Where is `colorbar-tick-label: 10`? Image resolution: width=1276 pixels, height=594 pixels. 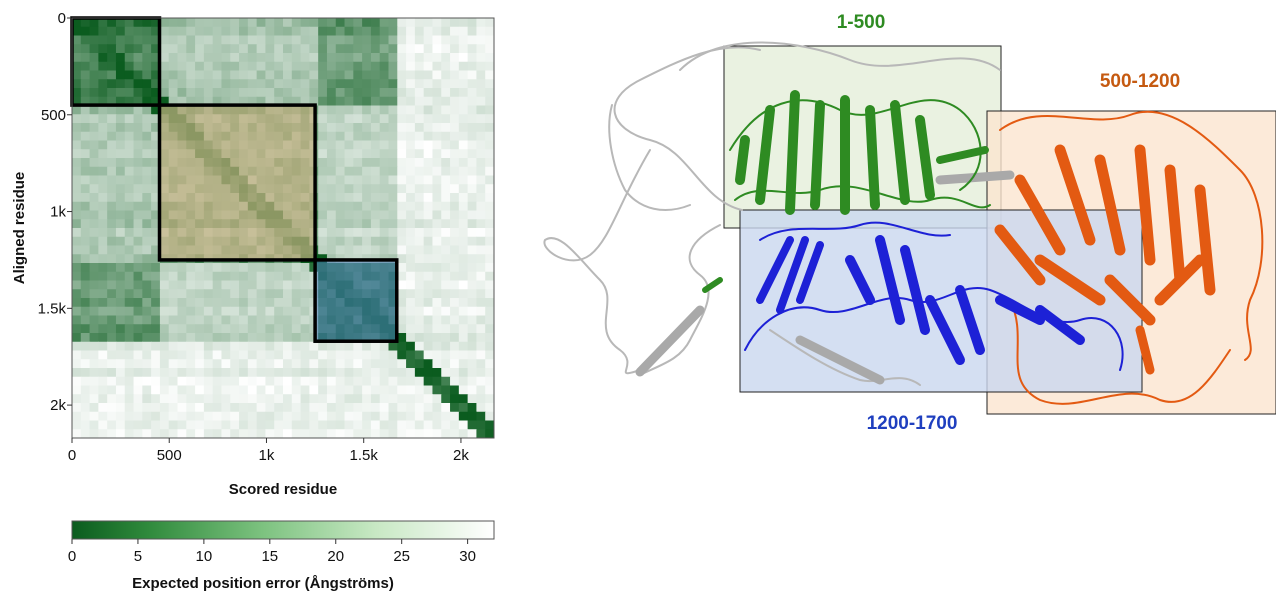 colorbar-tick-label: 10 is located at coordinates (204, 556).